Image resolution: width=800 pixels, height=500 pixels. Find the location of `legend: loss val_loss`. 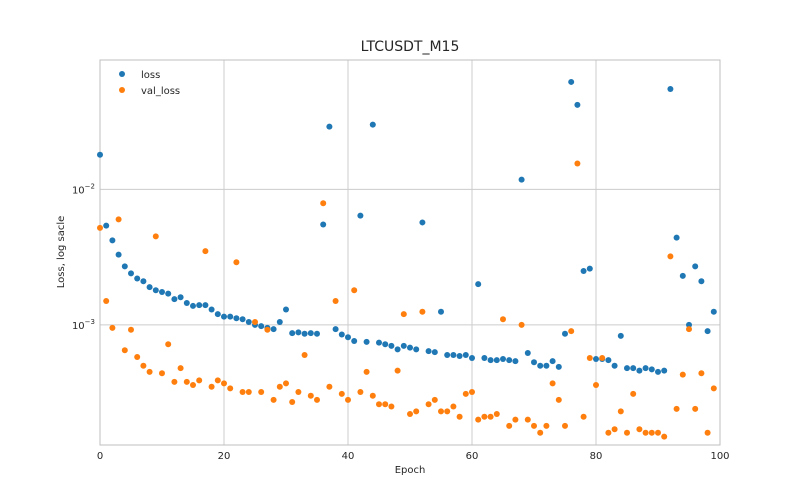

legend: loss val_loss is located at coordinates (149, 83).